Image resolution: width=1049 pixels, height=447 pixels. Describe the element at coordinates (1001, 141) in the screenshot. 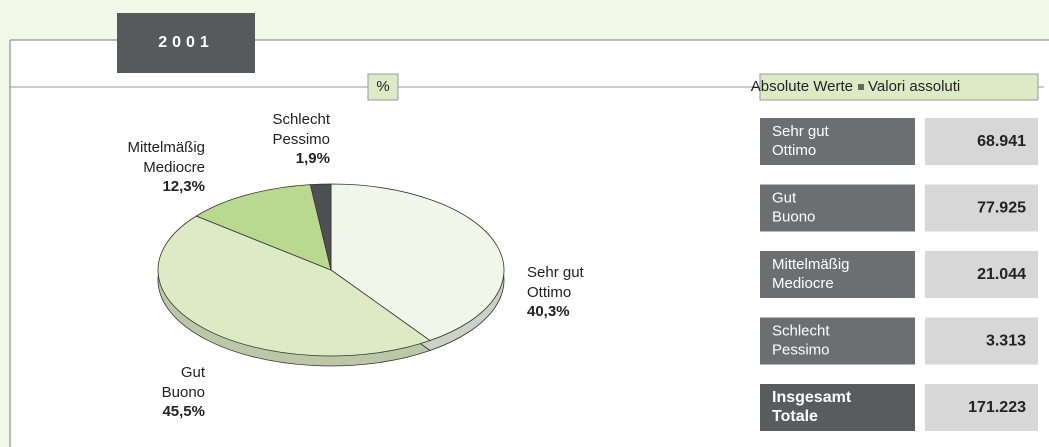

I see `row-value: 68.941` at that location.